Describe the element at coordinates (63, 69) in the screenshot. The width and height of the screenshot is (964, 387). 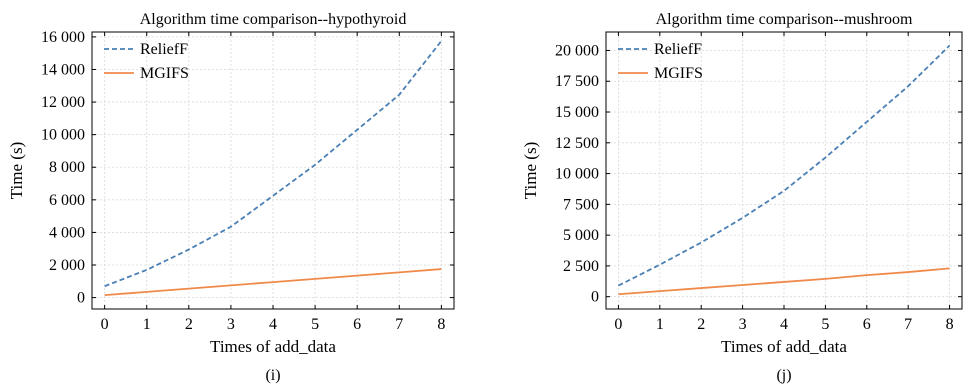
I see `y-tick-label: 14 000` at that location.